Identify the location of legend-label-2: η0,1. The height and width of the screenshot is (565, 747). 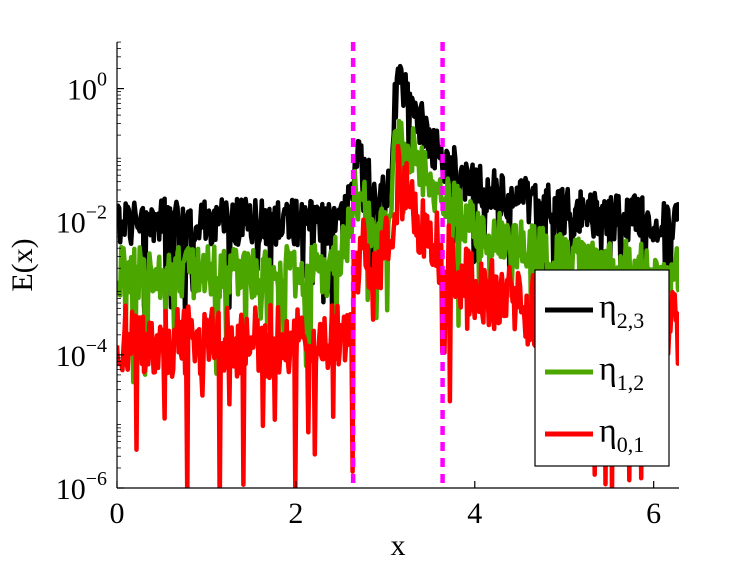
(621, 435).